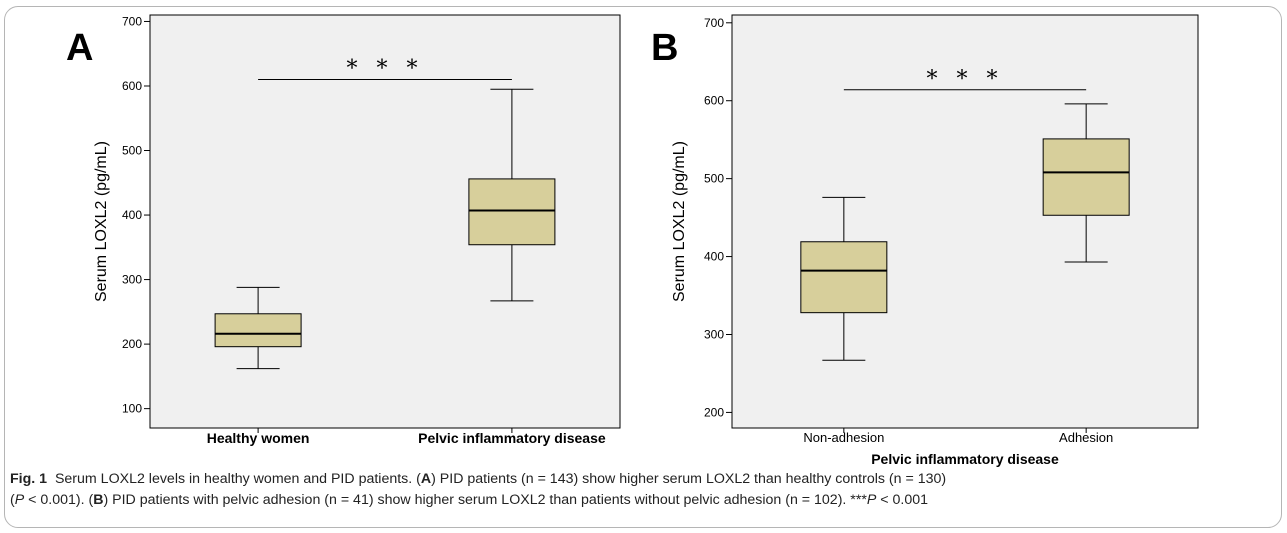 This screenshot has height=533, width=1287. What do you see at coordinates (902, 500) in the screenshot?
I see `caption-text: < 0.001` at bounding box center [902, 500].